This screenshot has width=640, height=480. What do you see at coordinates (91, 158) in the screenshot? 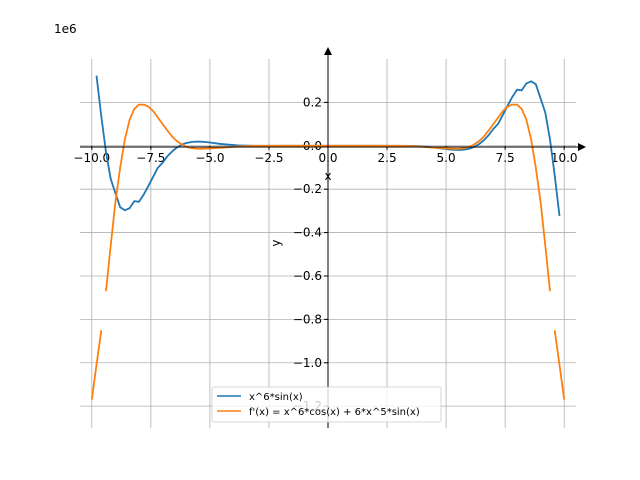
I see `x-tick-label: −10.0` at bounding box center [91, 158].